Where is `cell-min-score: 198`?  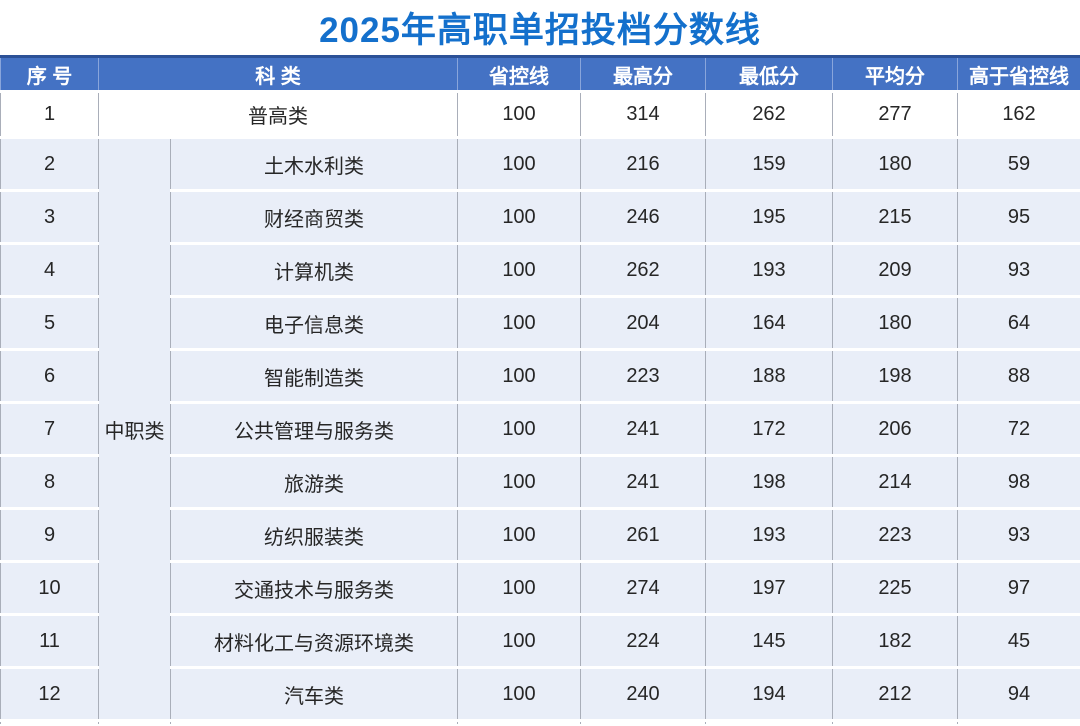
cell-min-score: 198 is located at coordinates (769, 482).